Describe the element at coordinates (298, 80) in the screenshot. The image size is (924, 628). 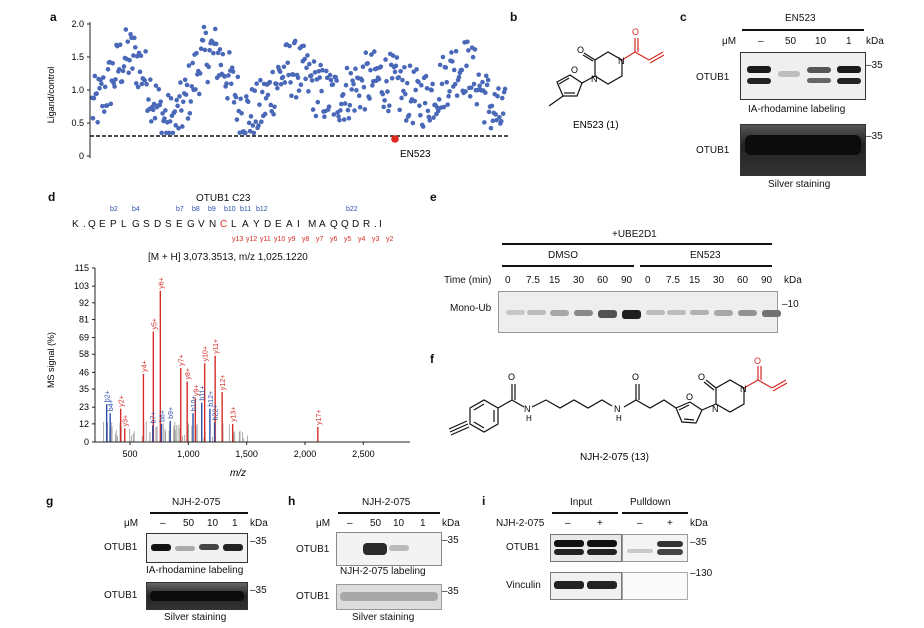
I see `scatter-points` at that location.